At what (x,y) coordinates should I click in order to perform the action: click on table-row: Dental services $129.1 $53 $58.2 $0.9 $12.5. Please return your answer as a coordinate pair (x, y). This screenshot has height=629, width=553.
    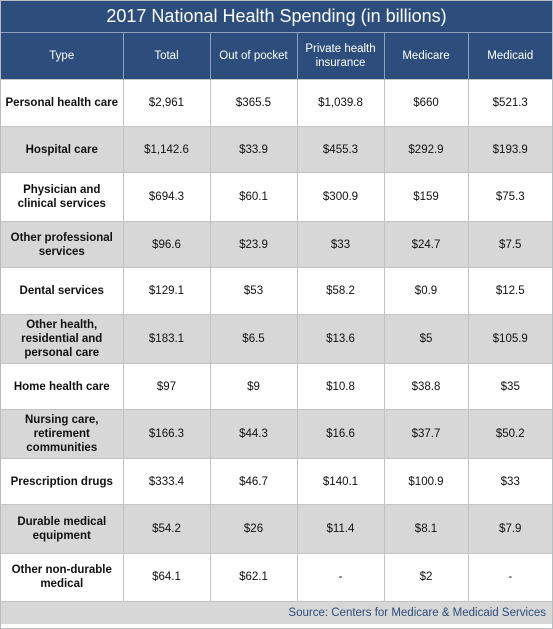
    Looking at the image, I should click on (276, 291).